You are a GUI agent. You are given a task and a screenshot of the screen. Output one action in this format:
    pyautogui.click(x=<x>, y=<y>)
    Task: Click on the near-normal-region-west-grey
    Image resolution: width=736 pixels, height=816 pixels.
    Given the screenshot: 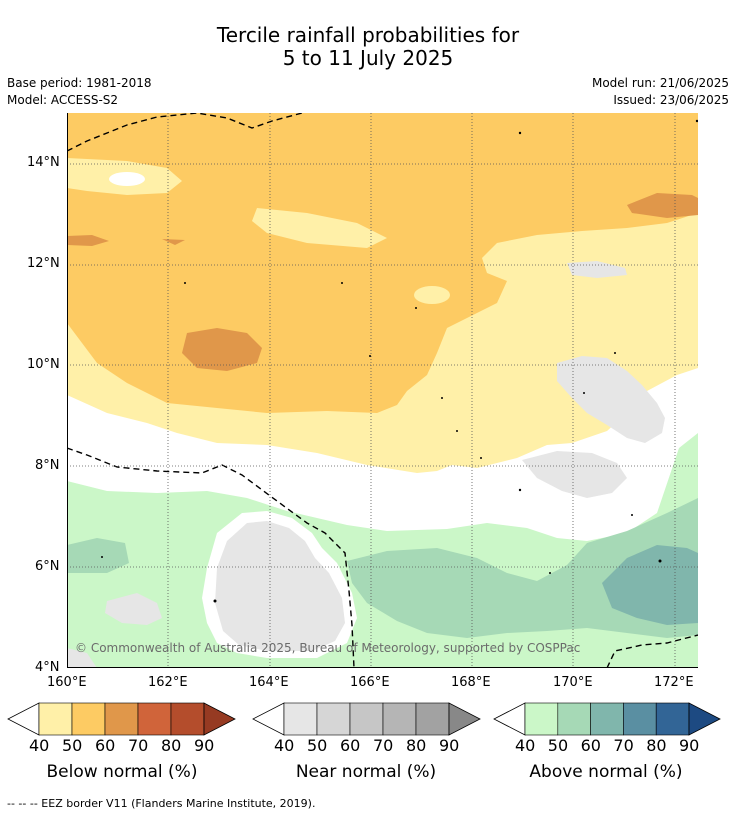 What is the action you would take?
    pyautogui.click(x=280, y=586)
    